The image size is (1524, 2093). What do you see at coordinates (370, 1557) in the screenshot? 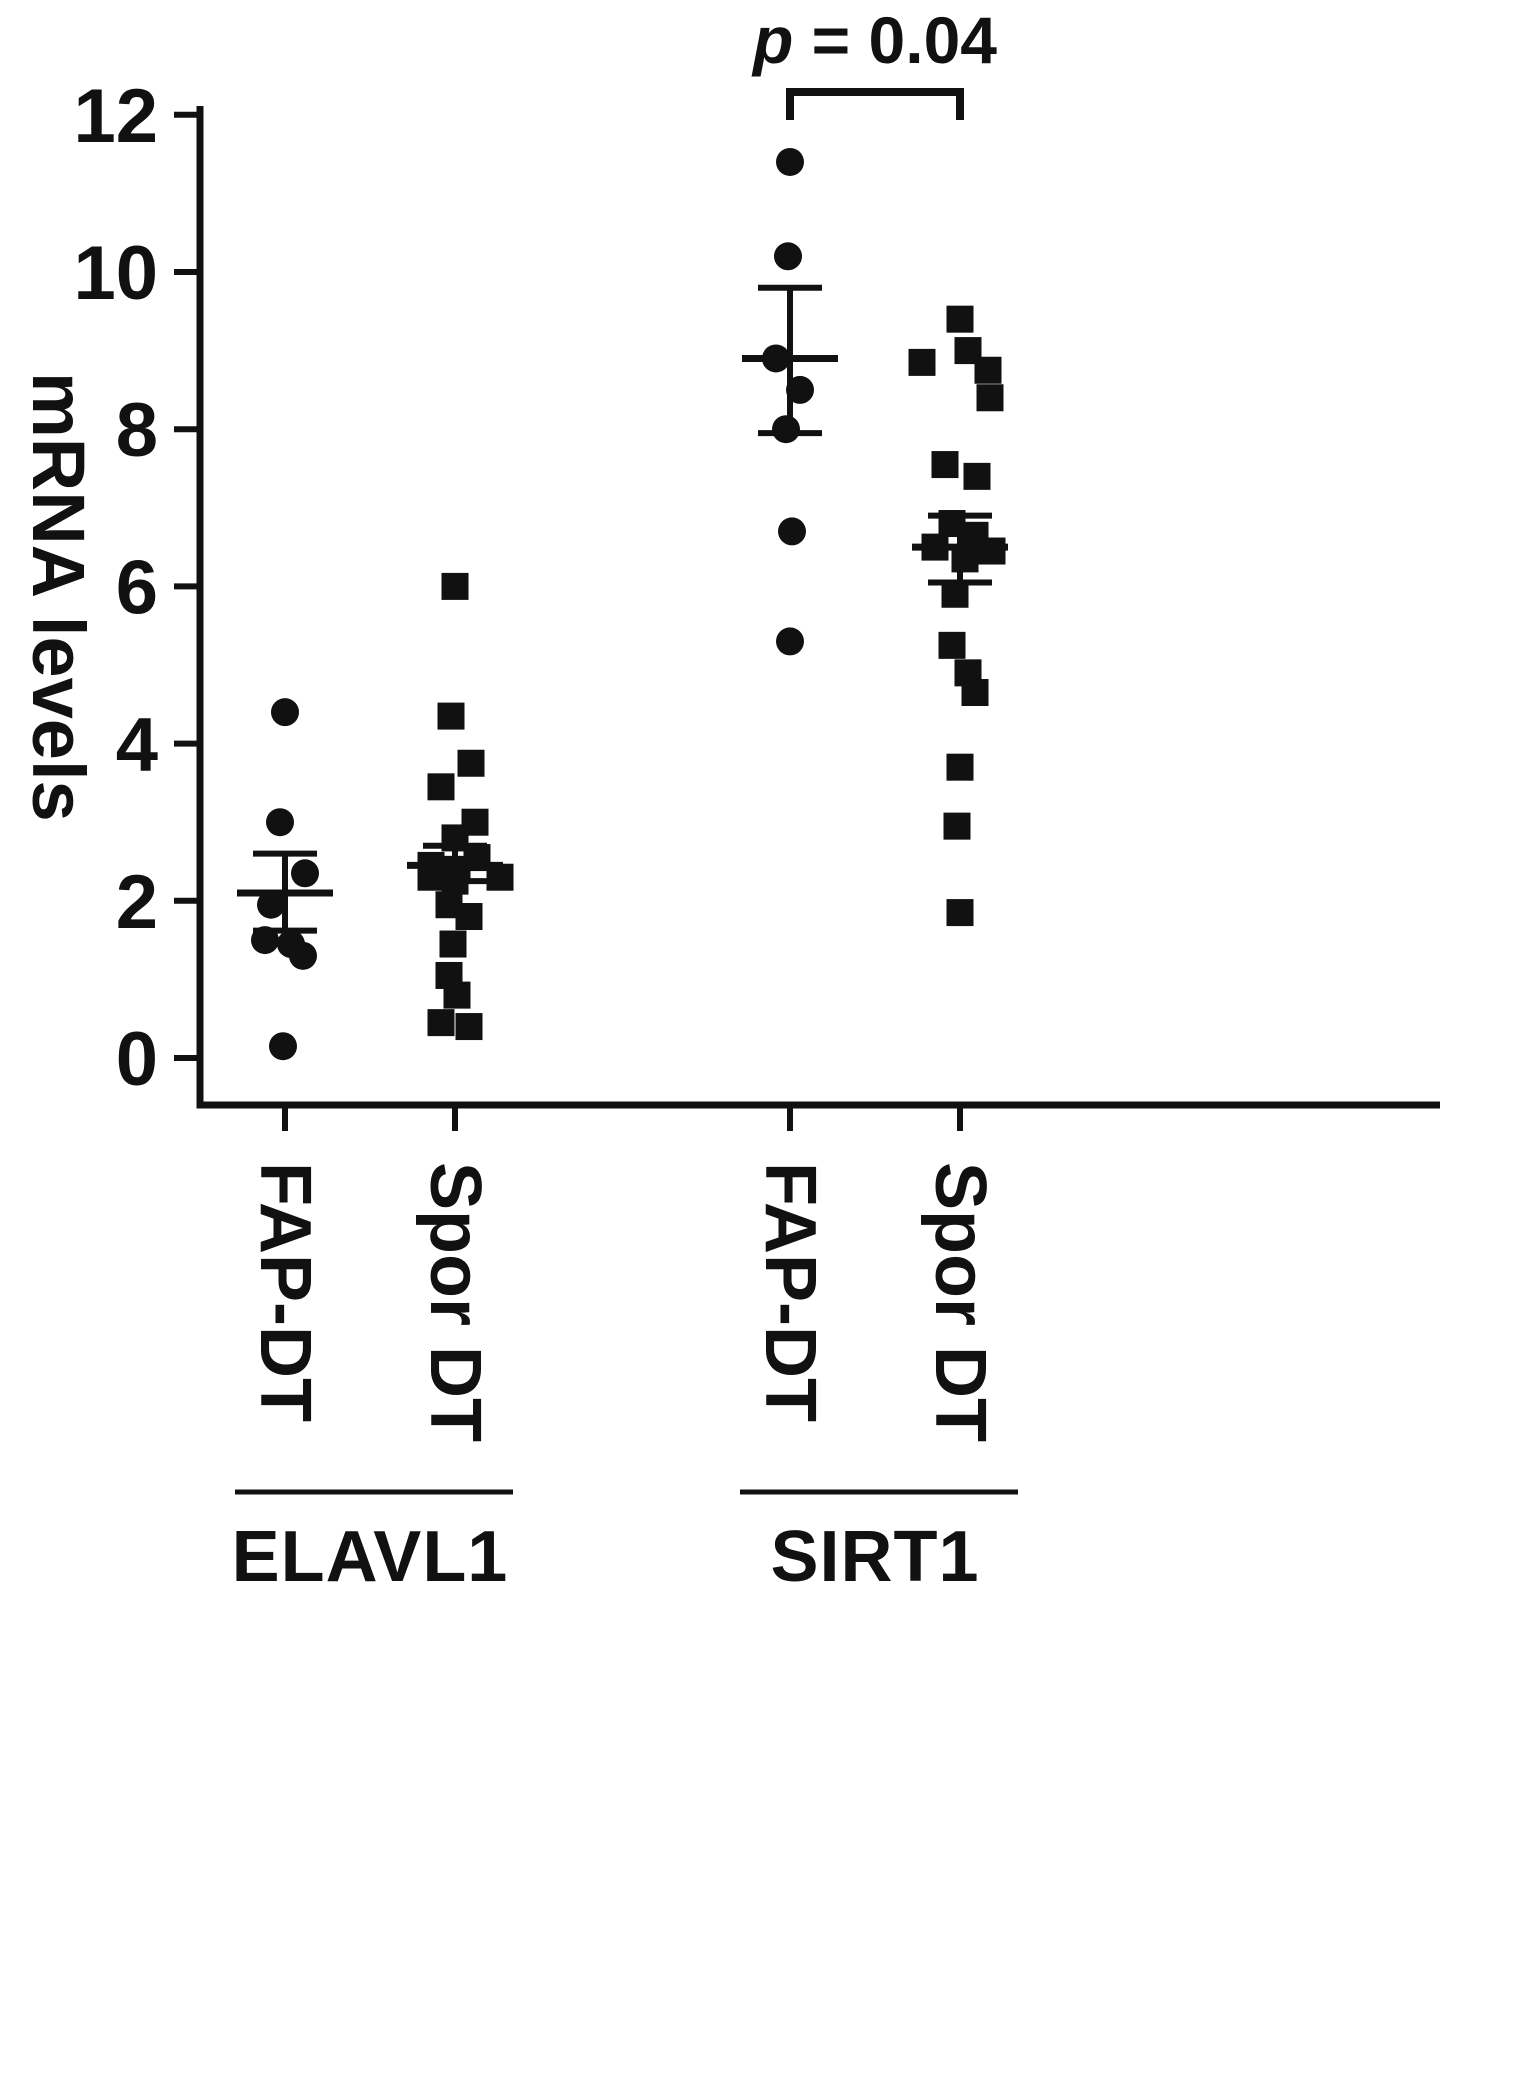
I see `gene-group-label: ELAVL1` at bounding box center [370, 1557].